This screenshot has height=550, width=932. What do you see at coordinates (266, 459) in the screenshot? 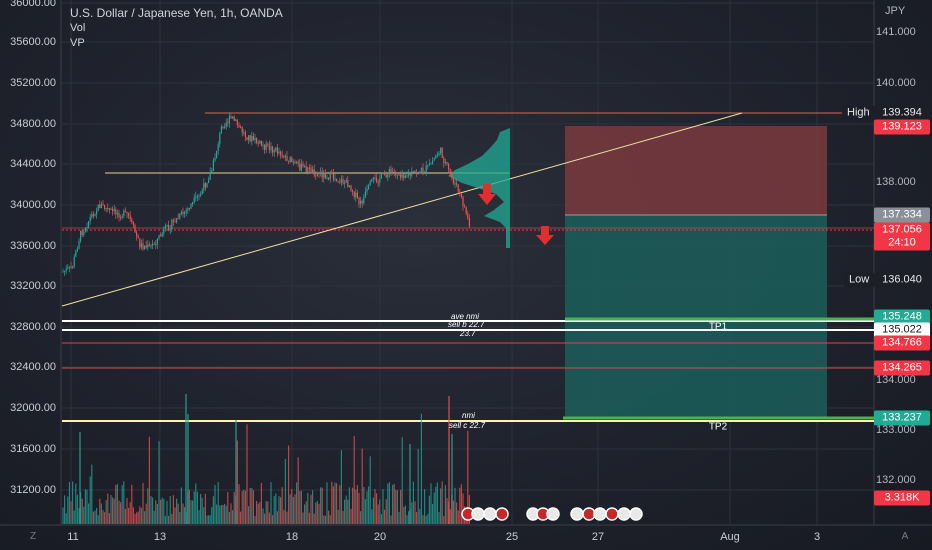
I see `volume-bars` at bounding box center [266, 459].